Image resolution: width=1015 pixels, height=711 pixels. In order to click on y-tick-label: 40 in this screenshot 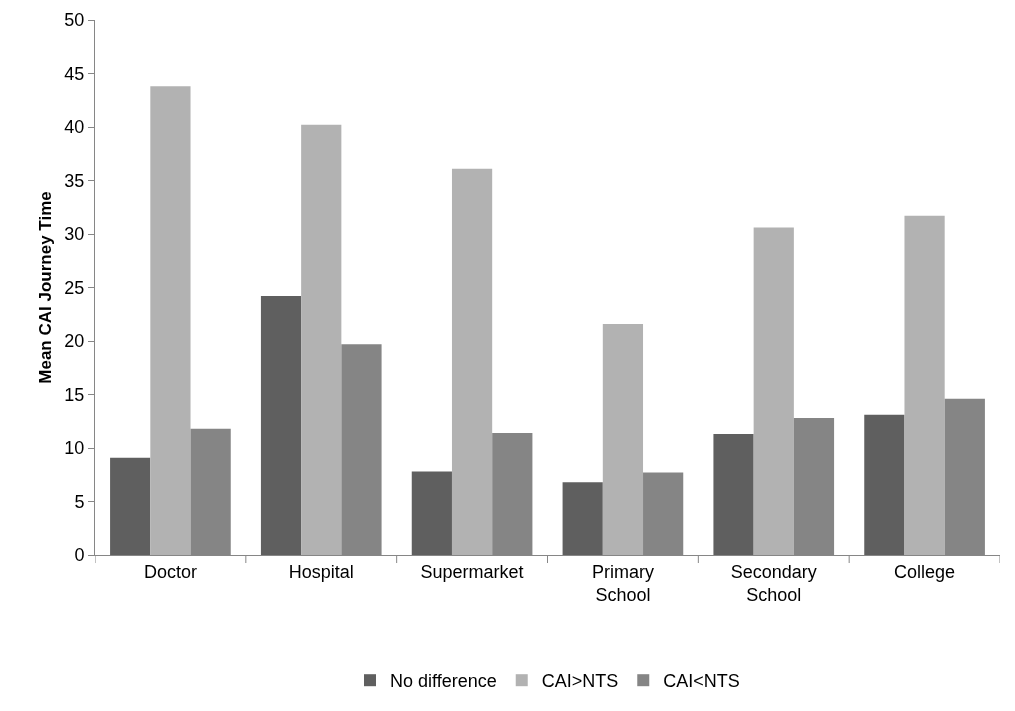, I will do `click(74, 127)`.